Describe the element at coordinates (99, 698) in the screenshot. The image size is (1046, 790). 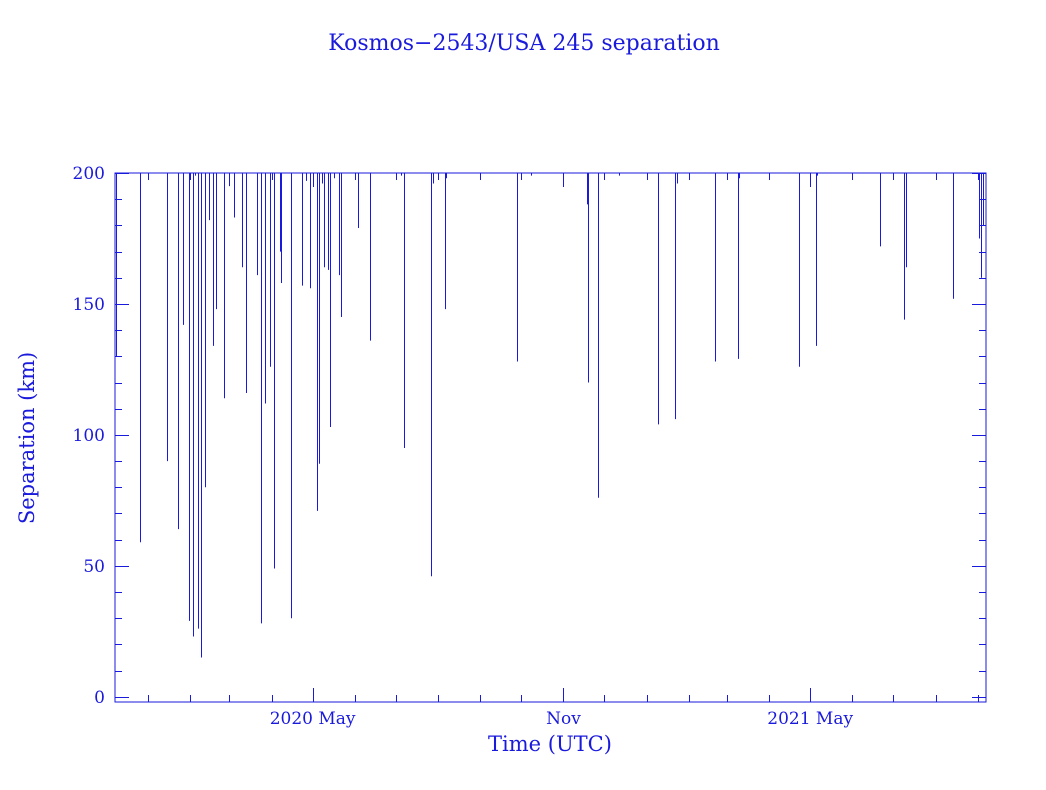
I see `y-tick-label: 0` at that location.